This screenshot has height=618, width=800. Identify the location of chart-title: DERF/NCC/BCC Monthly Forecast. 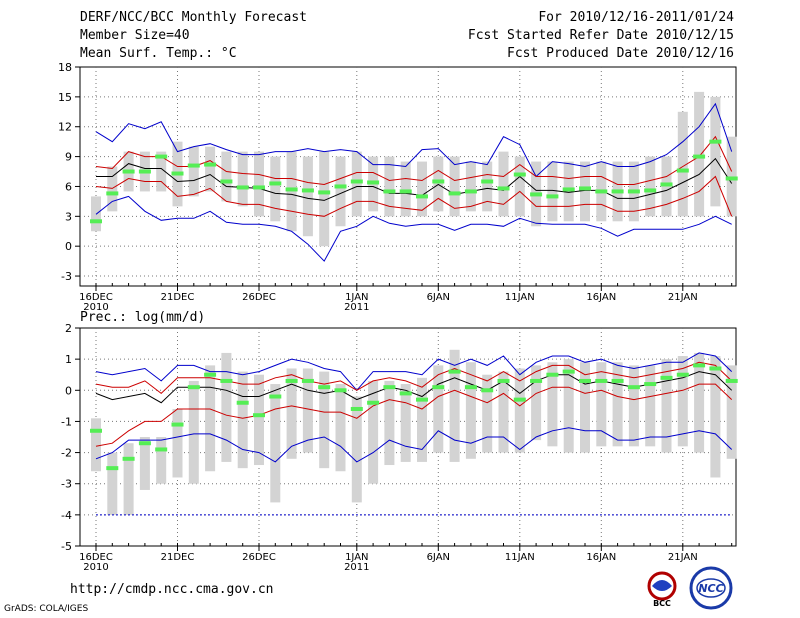
(193, 17).